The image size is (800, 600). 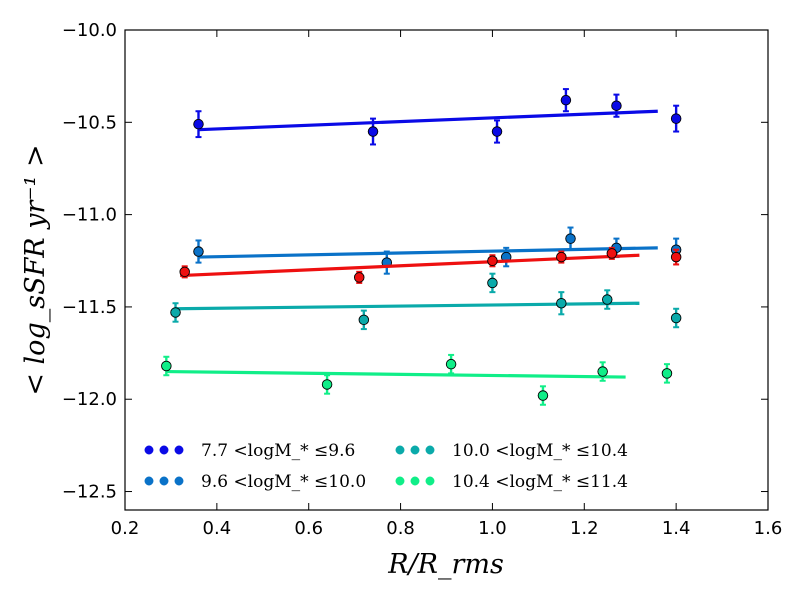 I want to click on legend-label: 10.4 <logM_* ≤11.4, so click(x=540, y=482).